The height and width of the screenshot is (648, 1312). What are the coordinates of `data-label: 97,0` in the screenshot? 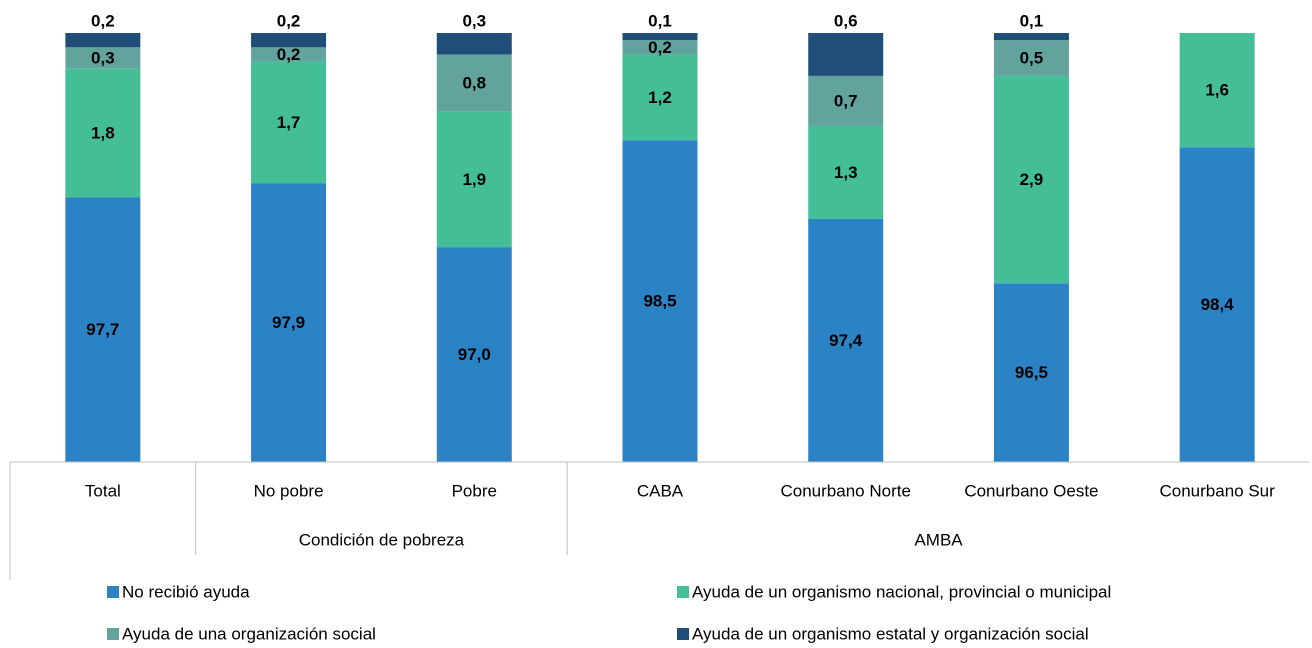 It's located at (474, 354).